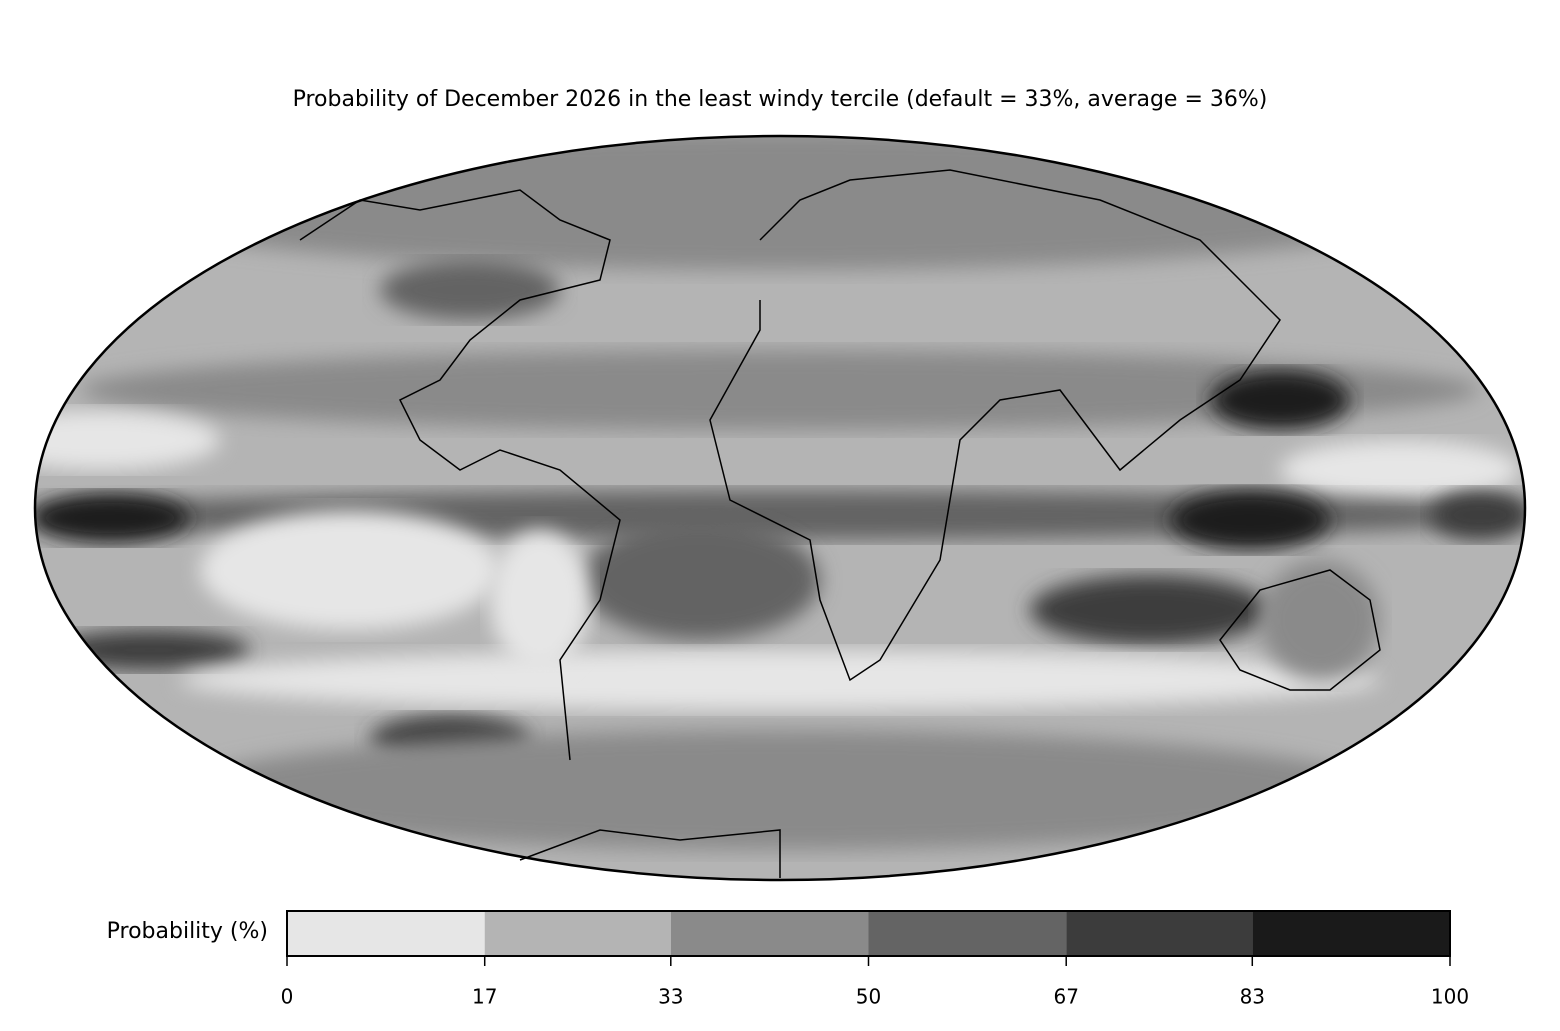  Describe the element at coordinates (670, 997) in the screenshot. I see `tick-label: 33` at that location.